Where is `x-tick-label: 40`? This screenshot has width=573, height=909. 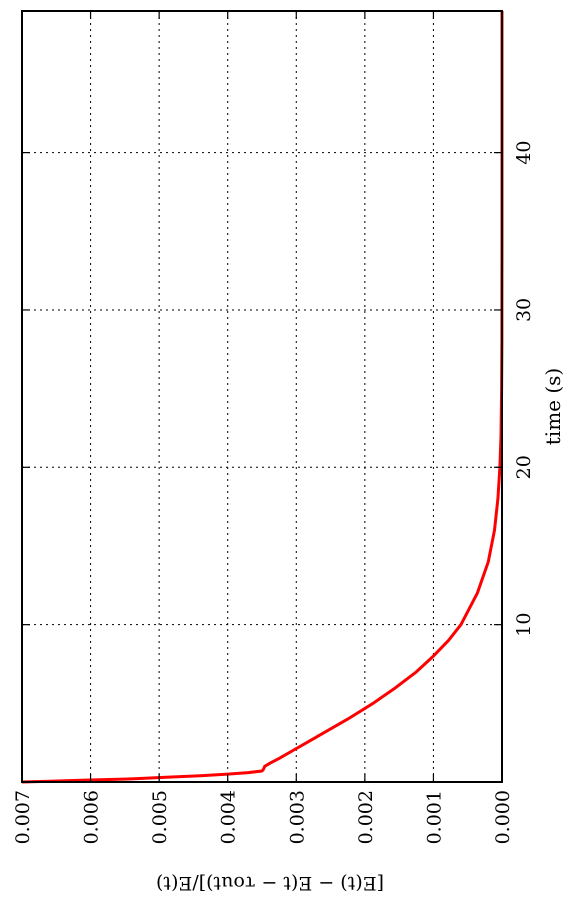 x-tick-label: 40 is located at coordinates (524, 153).